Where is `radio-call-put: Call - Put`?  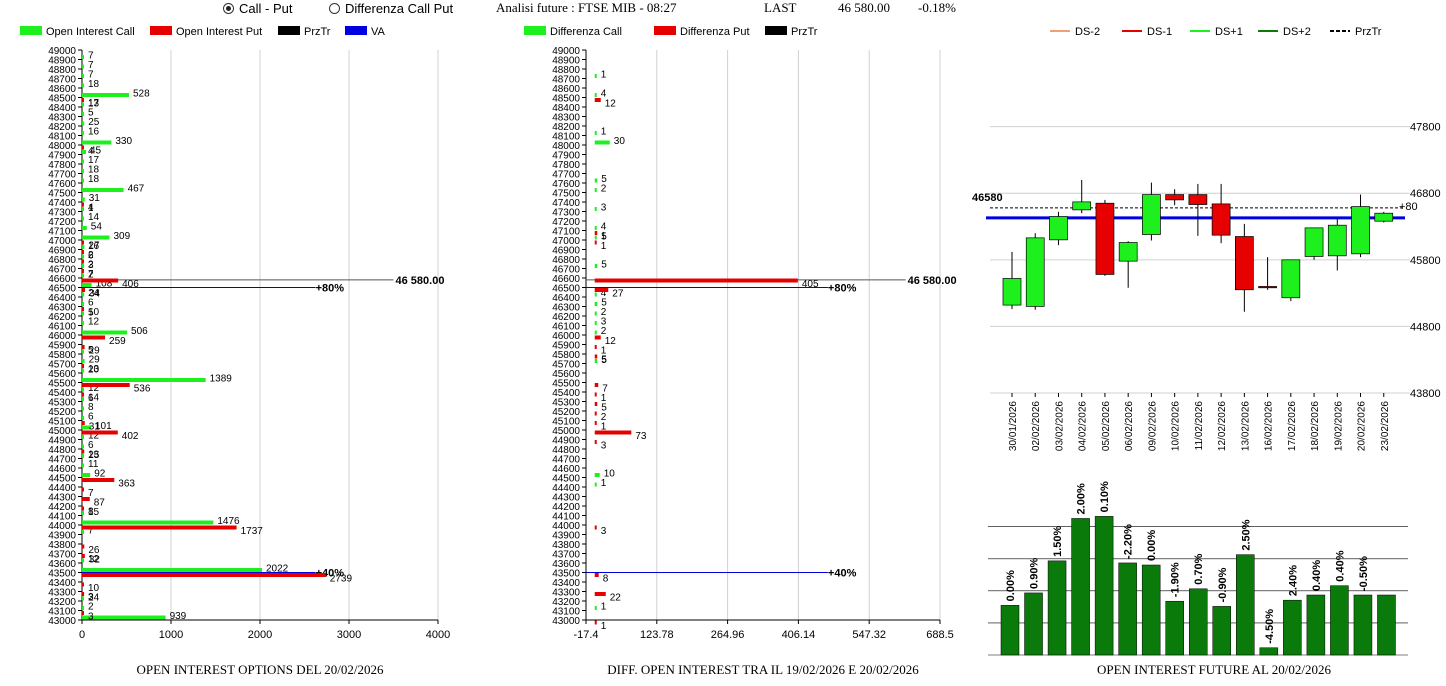
radio-call-put: Call - Put is located at coordinates (257, 8).